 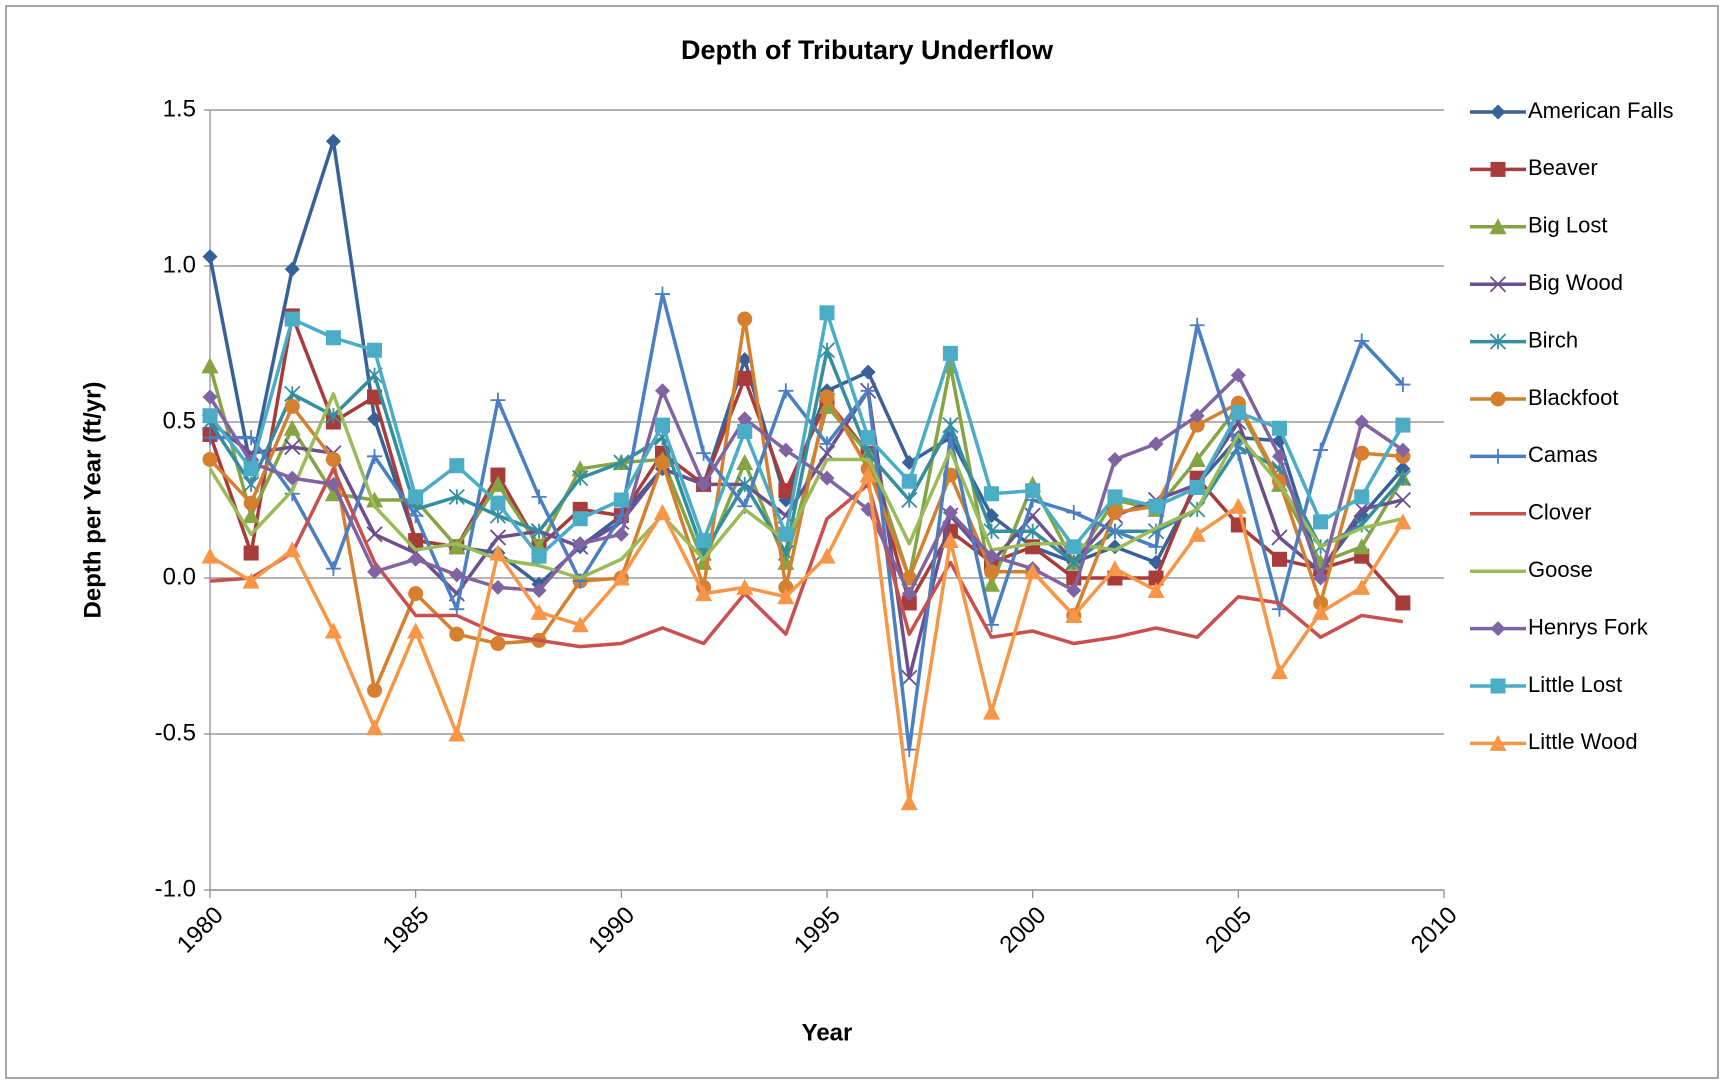 I want to click on legend-label: Clover, so click(x=1560, y=512).